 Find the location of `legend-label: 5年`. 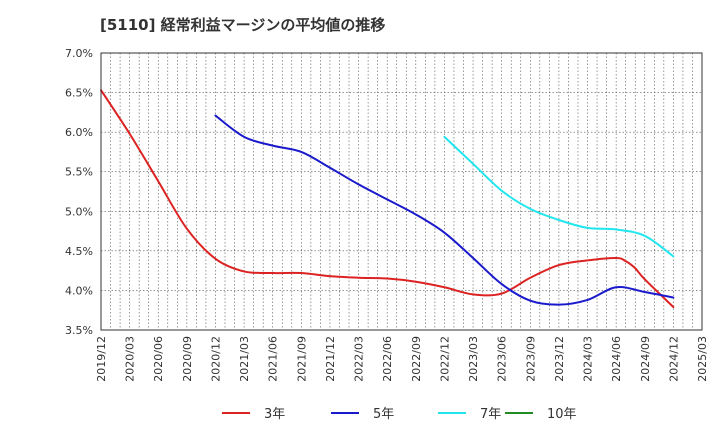

legend-label: 5年 is located at coordinates (383, 414).